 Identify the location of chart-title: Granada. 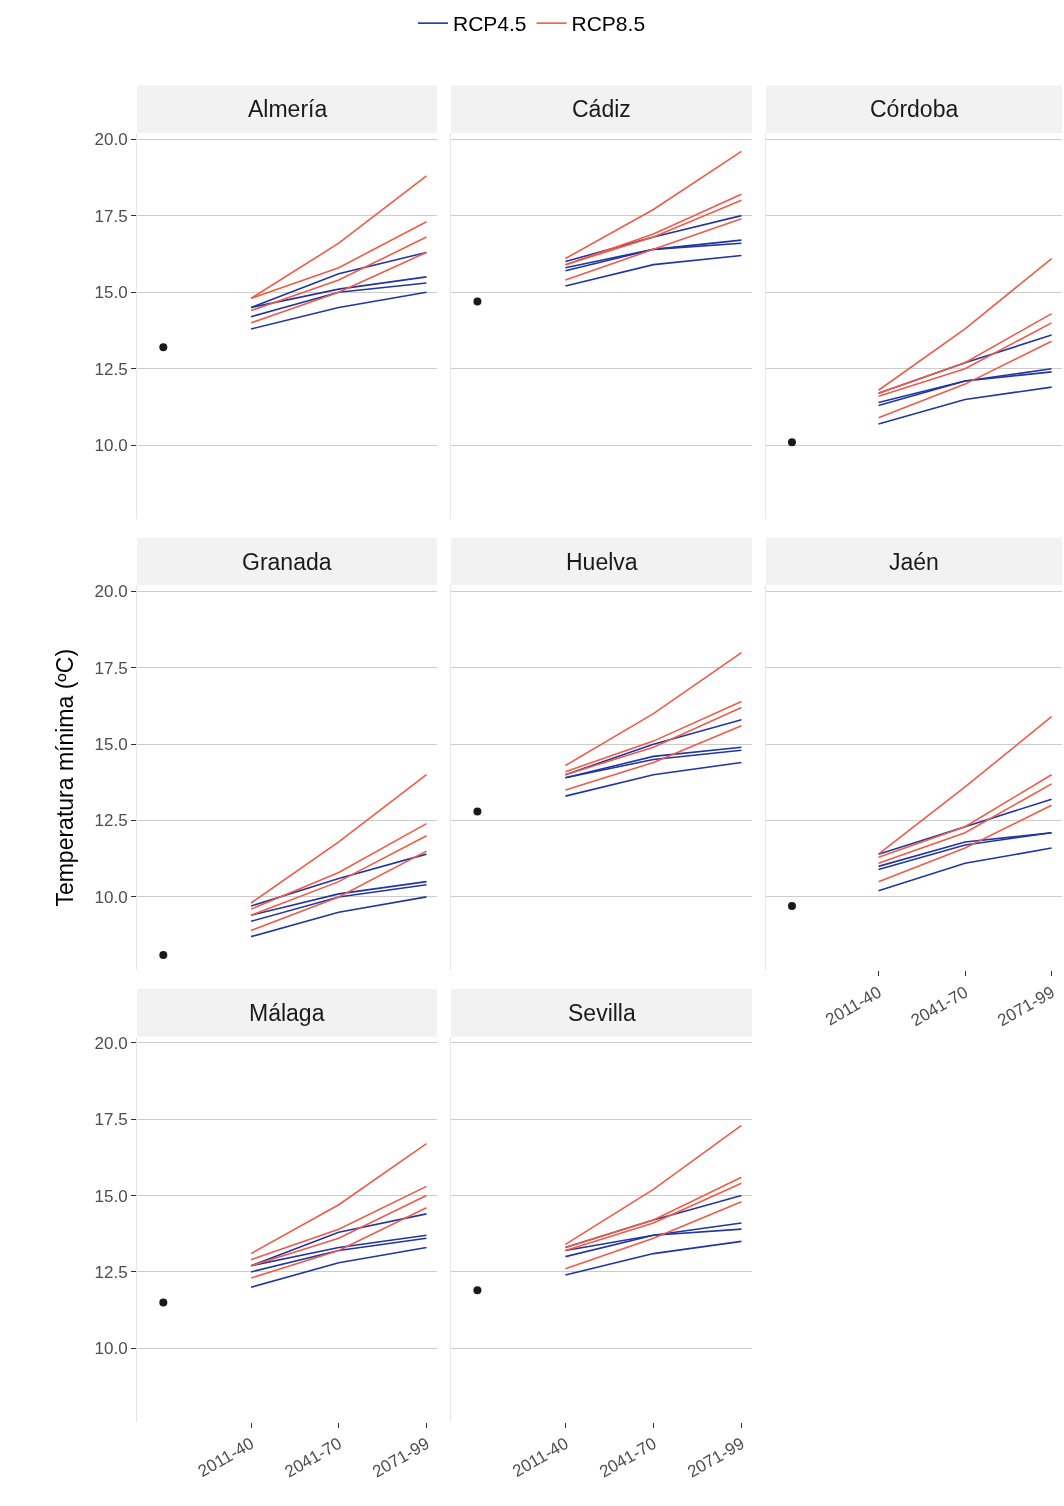
(287, 562).